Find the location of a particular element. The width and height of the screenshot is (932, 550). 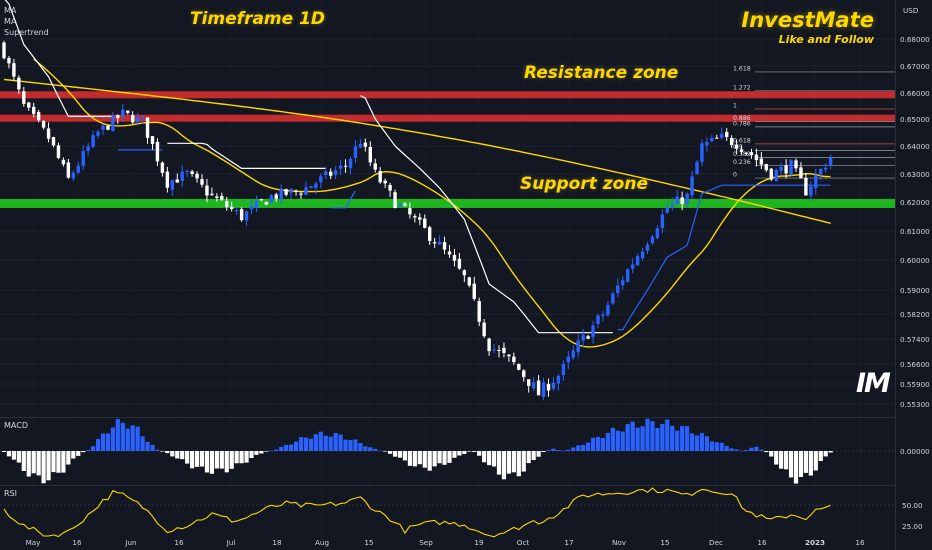

indicator-label-supertrend: Supertrend is located at coordinates (26, 32).